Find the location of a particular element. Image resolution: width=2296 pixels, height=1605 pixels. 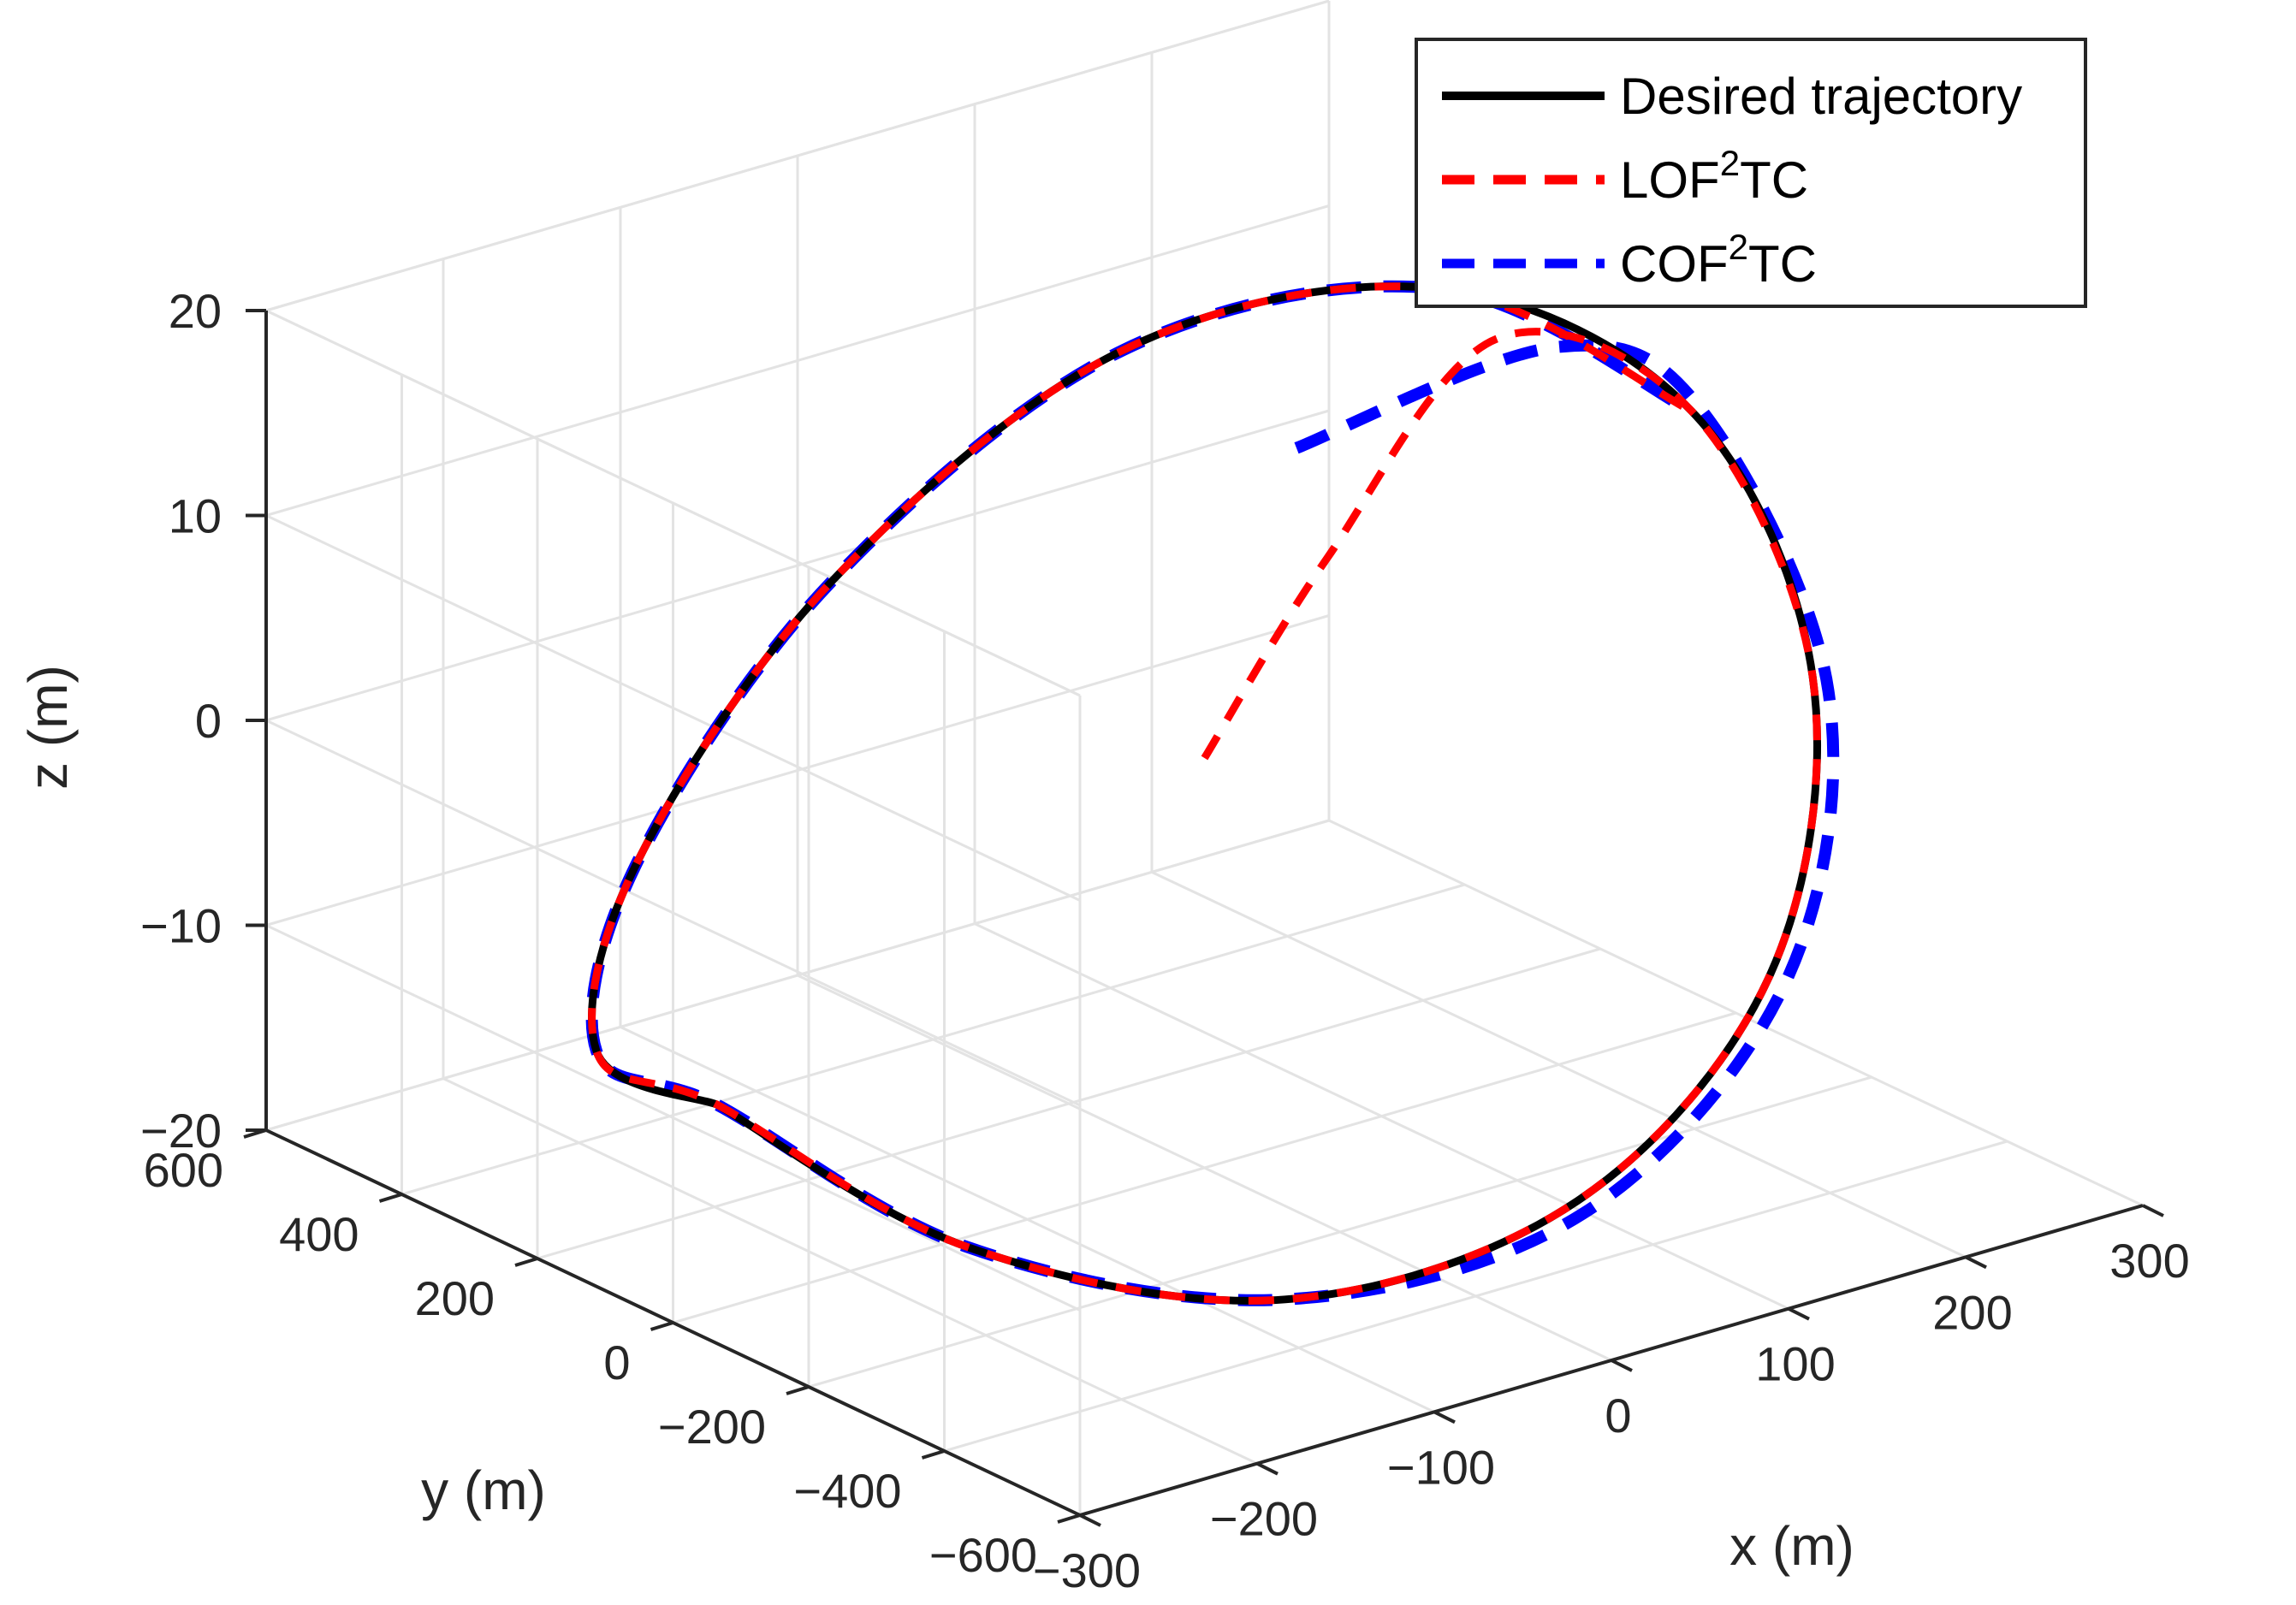

y-tick-label: 0 is located at coordinates (617, 1362).